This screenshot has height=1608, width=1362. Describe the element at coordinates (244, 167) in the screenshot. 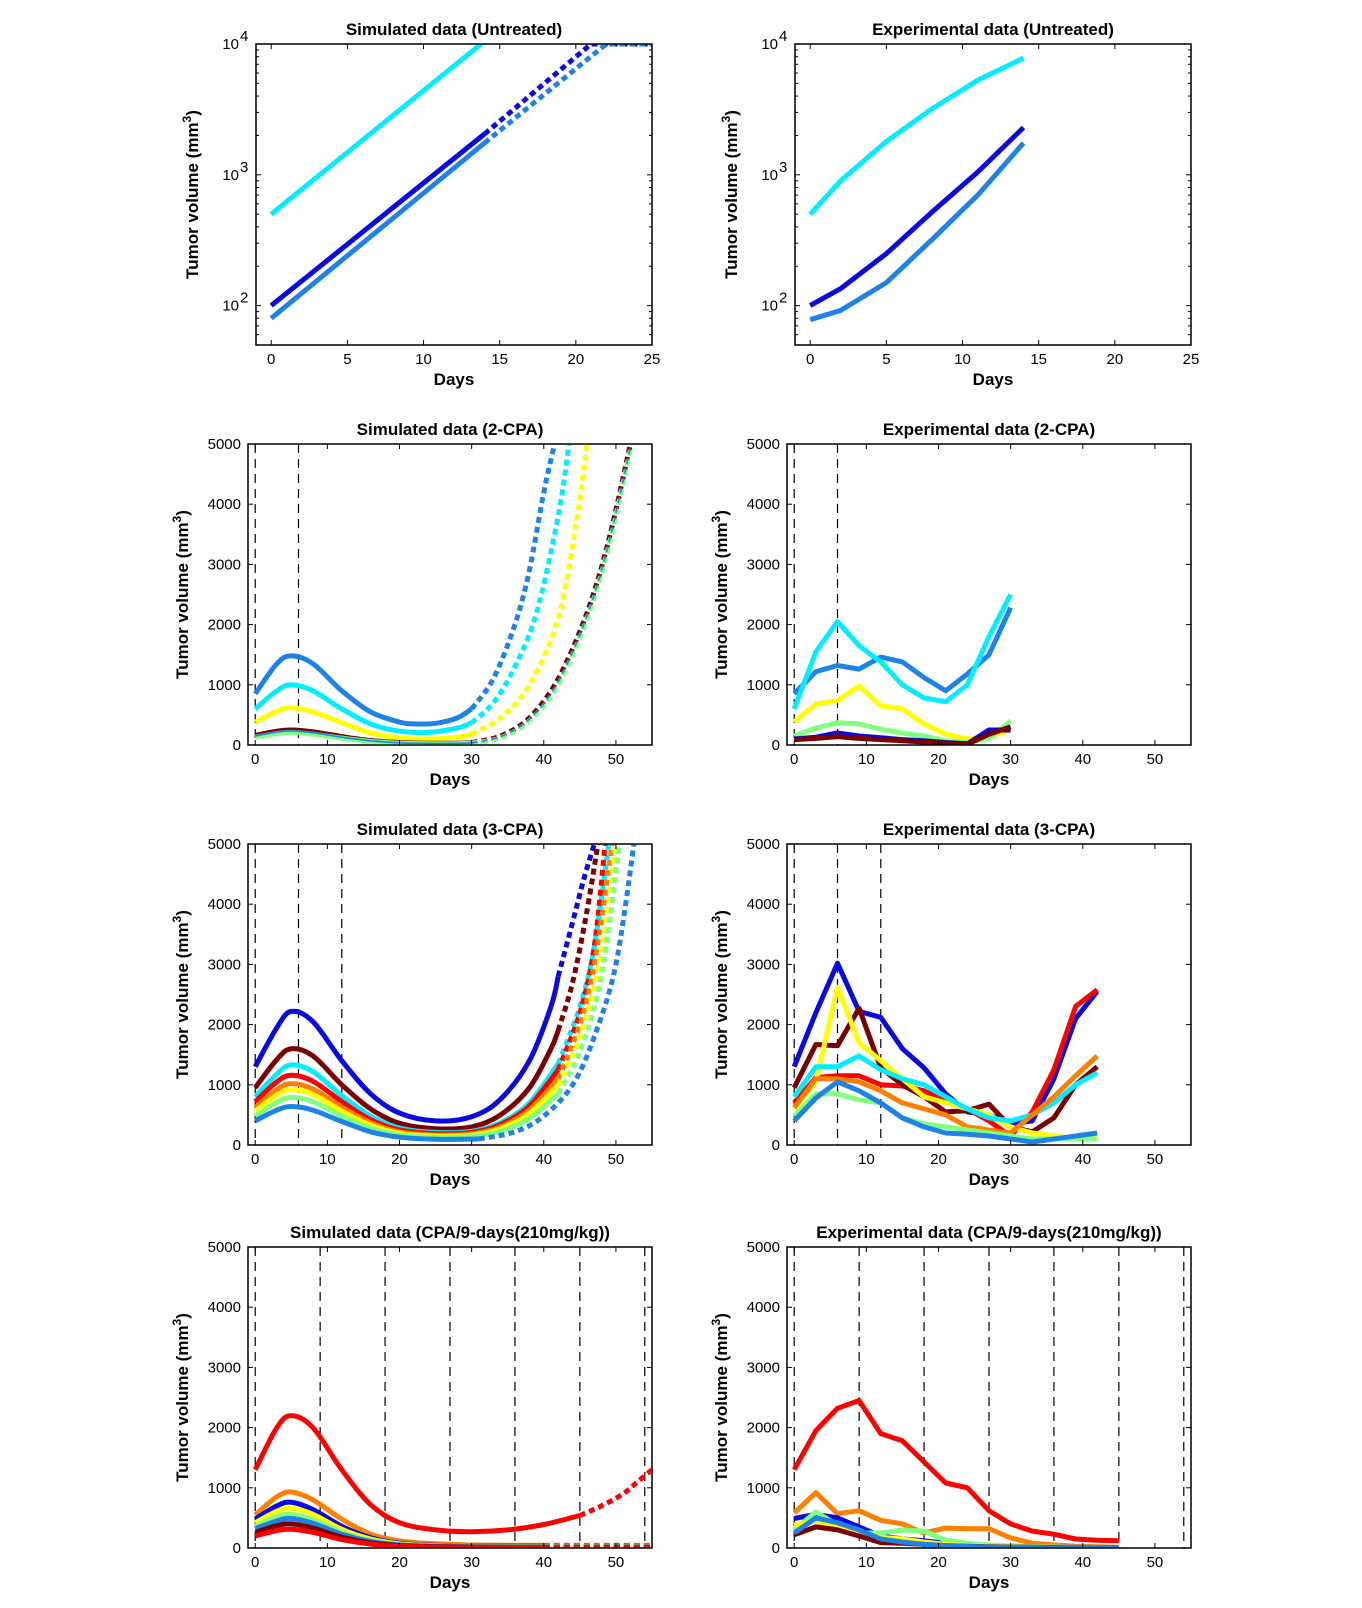

I see `y-tick-exponent: 3` at that location.